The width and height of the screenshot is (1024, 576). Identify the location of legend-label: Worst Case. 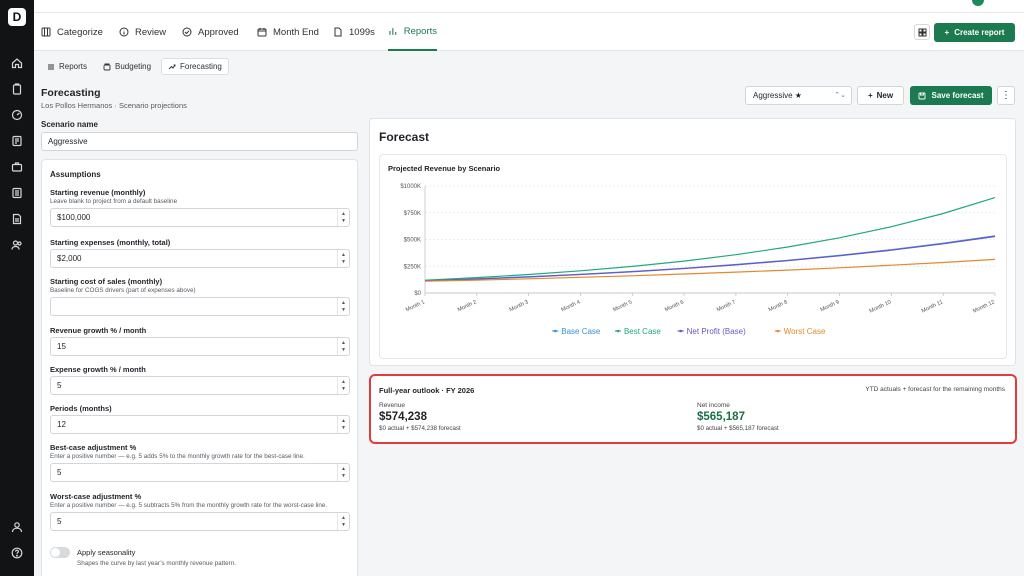
(805, 331).